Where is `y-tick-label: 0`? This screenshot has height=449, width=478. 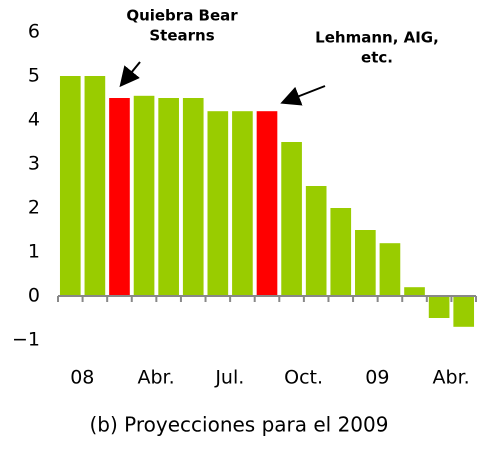 y-tick-label: 0 is located at coordinates (34, 296).